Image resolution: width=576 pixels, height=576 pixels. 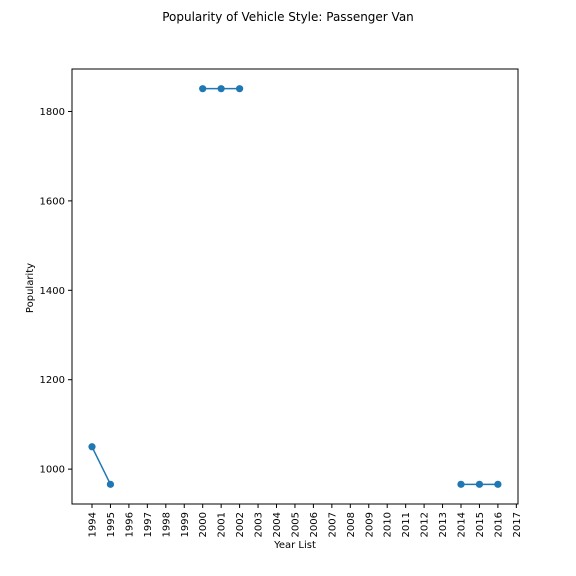 What do you see at coordinates (277, 524) in the screenshot?
I see `x-tick-label: 2004` at bounding box center [277, 524].